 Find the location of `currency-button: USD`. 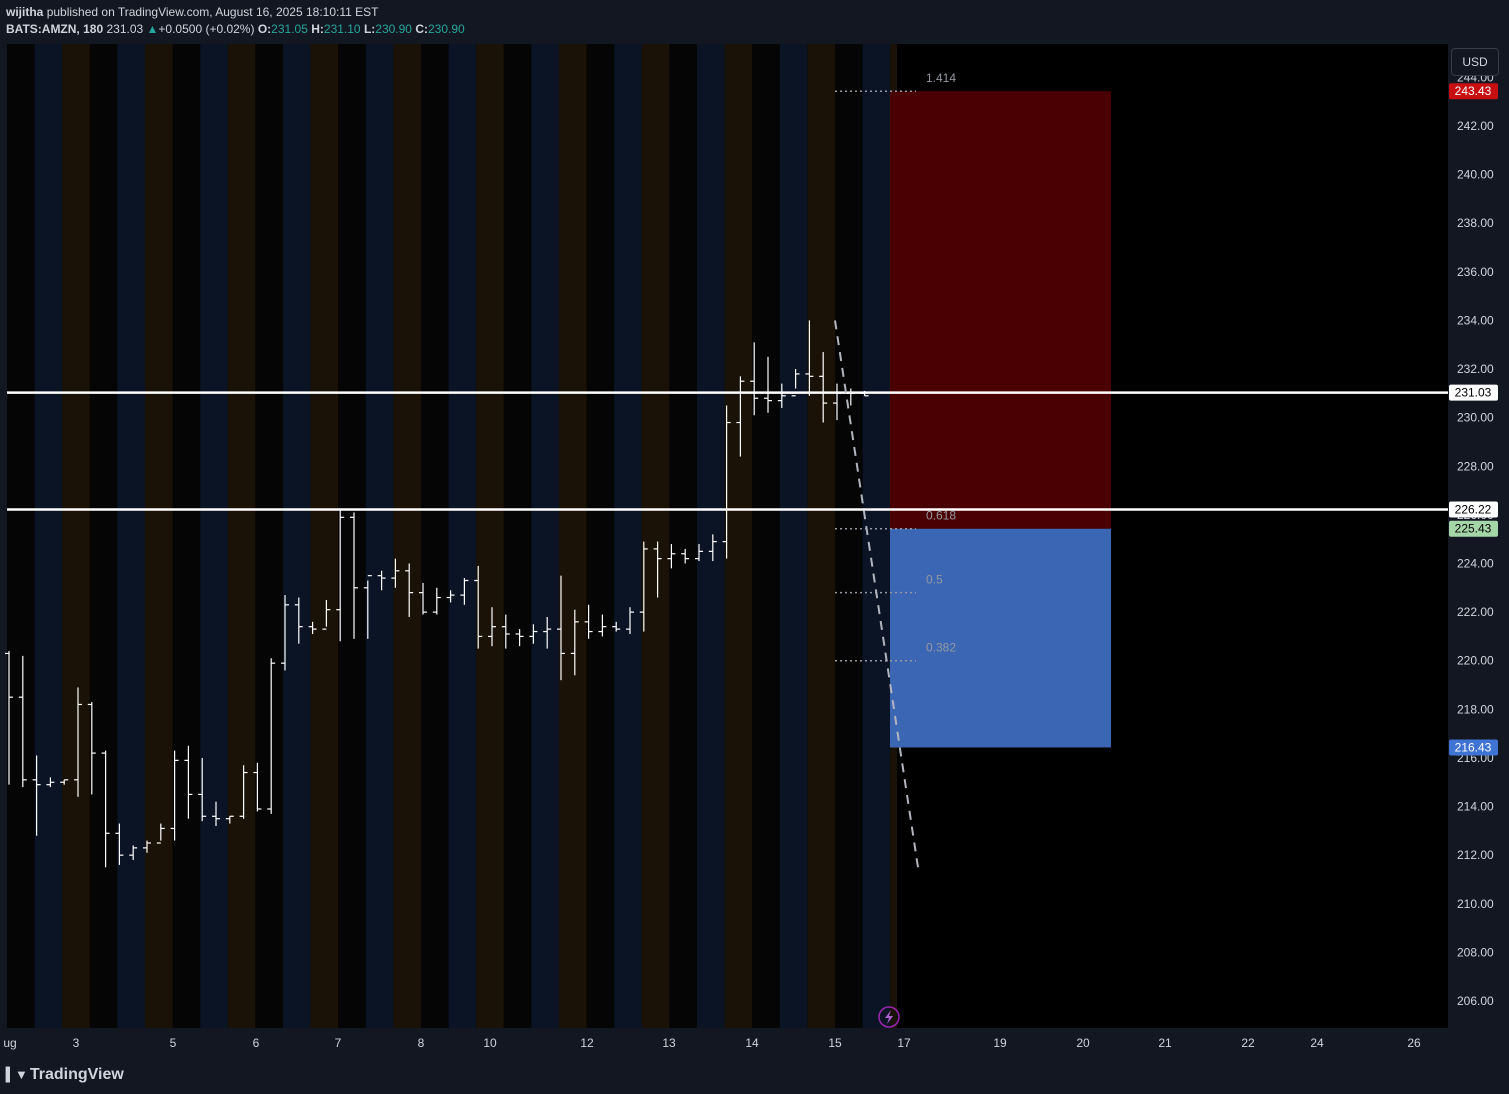

currency-button: USD is located at coordinates (1475, 62).